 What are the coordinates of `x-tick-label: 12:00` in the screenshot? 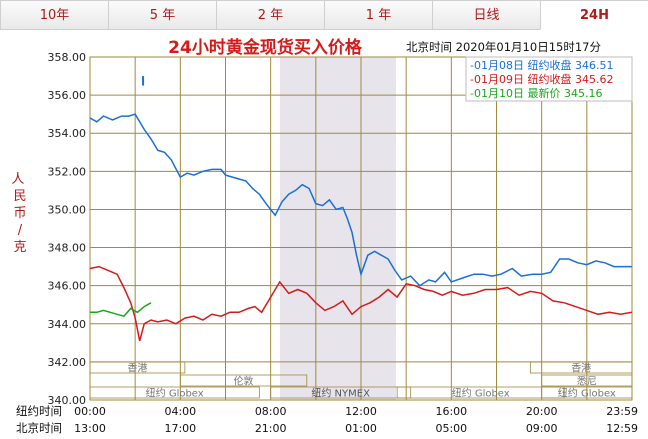 It's located at (361, 411).